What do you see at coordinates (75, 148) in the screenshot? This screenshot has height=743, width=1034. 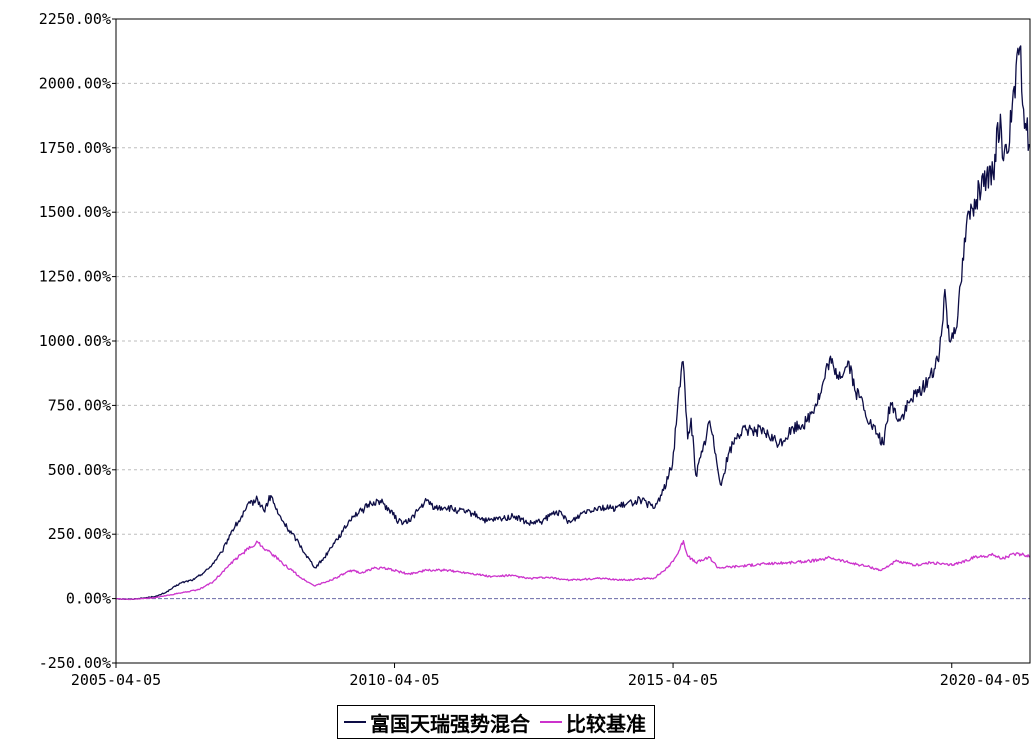 I see `y-tick-label: 1750.00%` at bounding box center [75, 148].